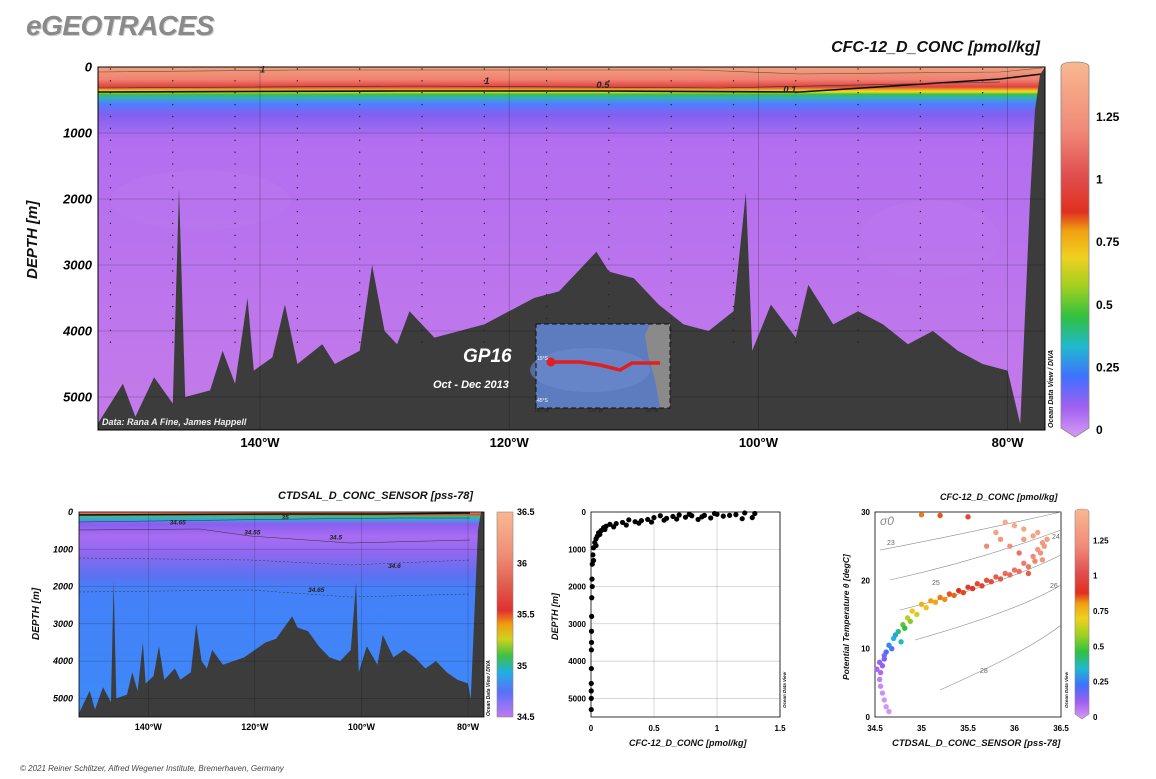 This screenshot has height=779, width=1156. Describe the element at coordinates (36, 613) in the screenshot. I see `salinity-chart-ylabel: DEPTH [m]` at that location.